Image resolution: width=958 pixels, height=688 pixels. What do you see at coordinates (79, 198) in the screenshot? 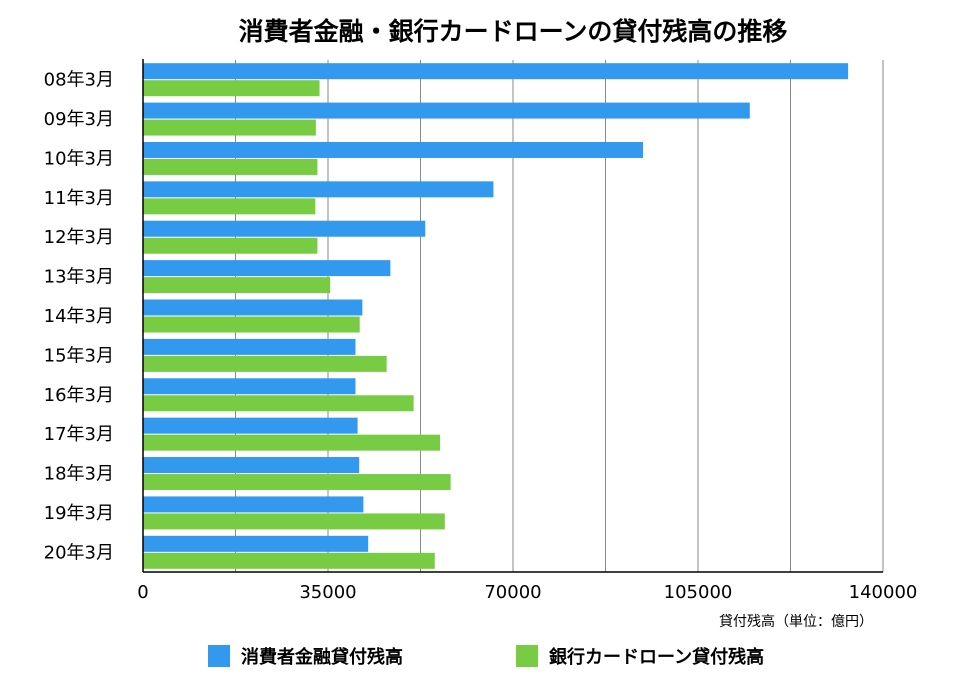
I see `category-label: 11年3月` at bounding box center [79, 198].